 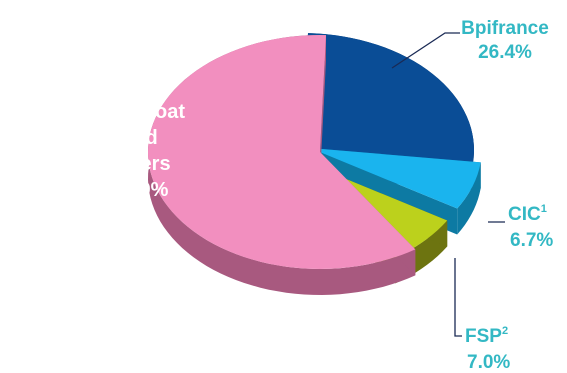 What do you see at coordinates (395, 178) in the screenshot?
I see `slice-cic-top` at bounding box center [395, 178].